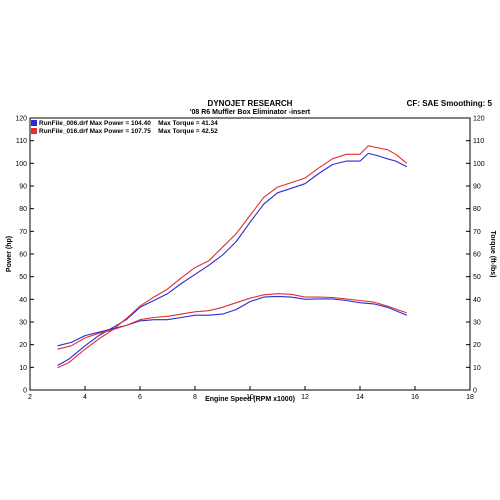  What do you see at coordinates (21, 141) in the screenshot?
I see `y-tick-label-left: 110` at bounding box center [21, 141].